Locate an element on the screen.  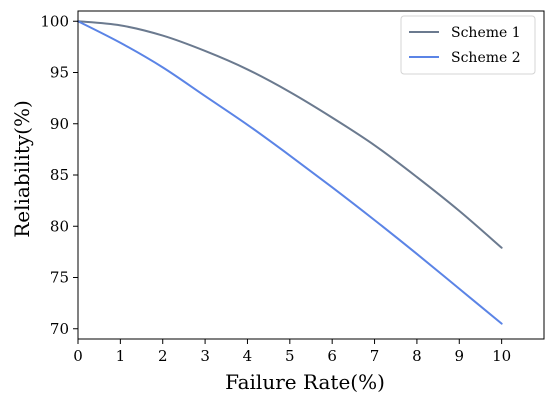
y-axis-ticks: 70 75 80 85 90 95 100 is located at coordinates (59, 175).